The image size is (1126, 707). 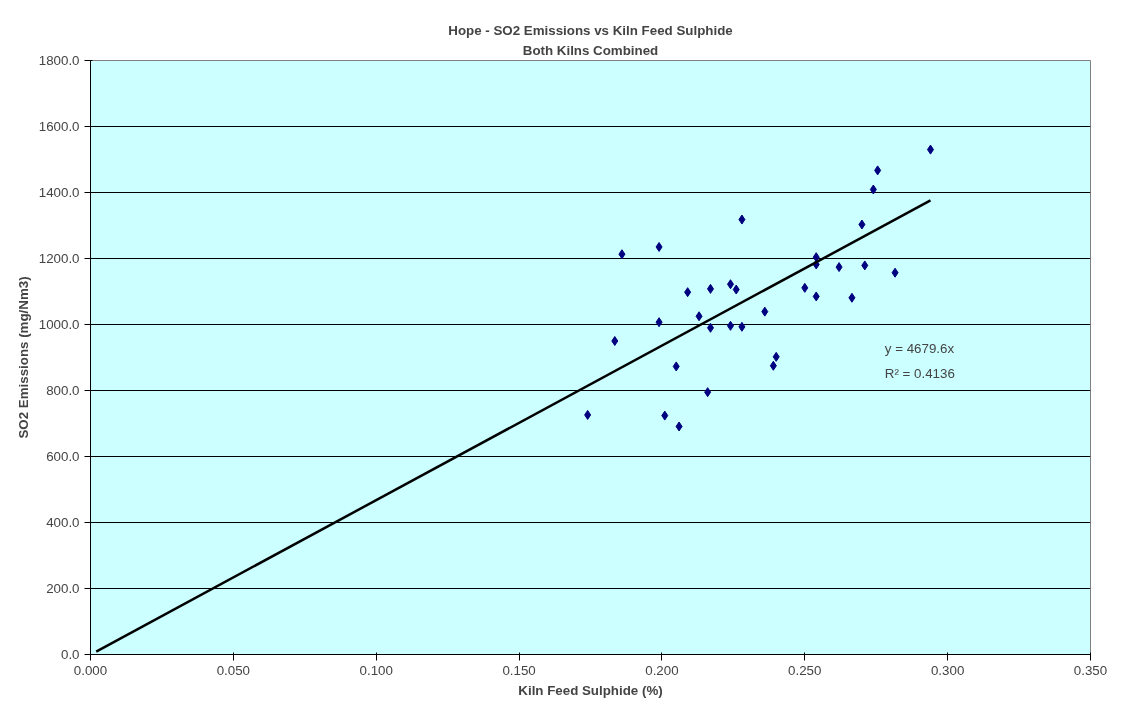 I want to click on x-tick-label: 0.100, so click(x=376, y=670).